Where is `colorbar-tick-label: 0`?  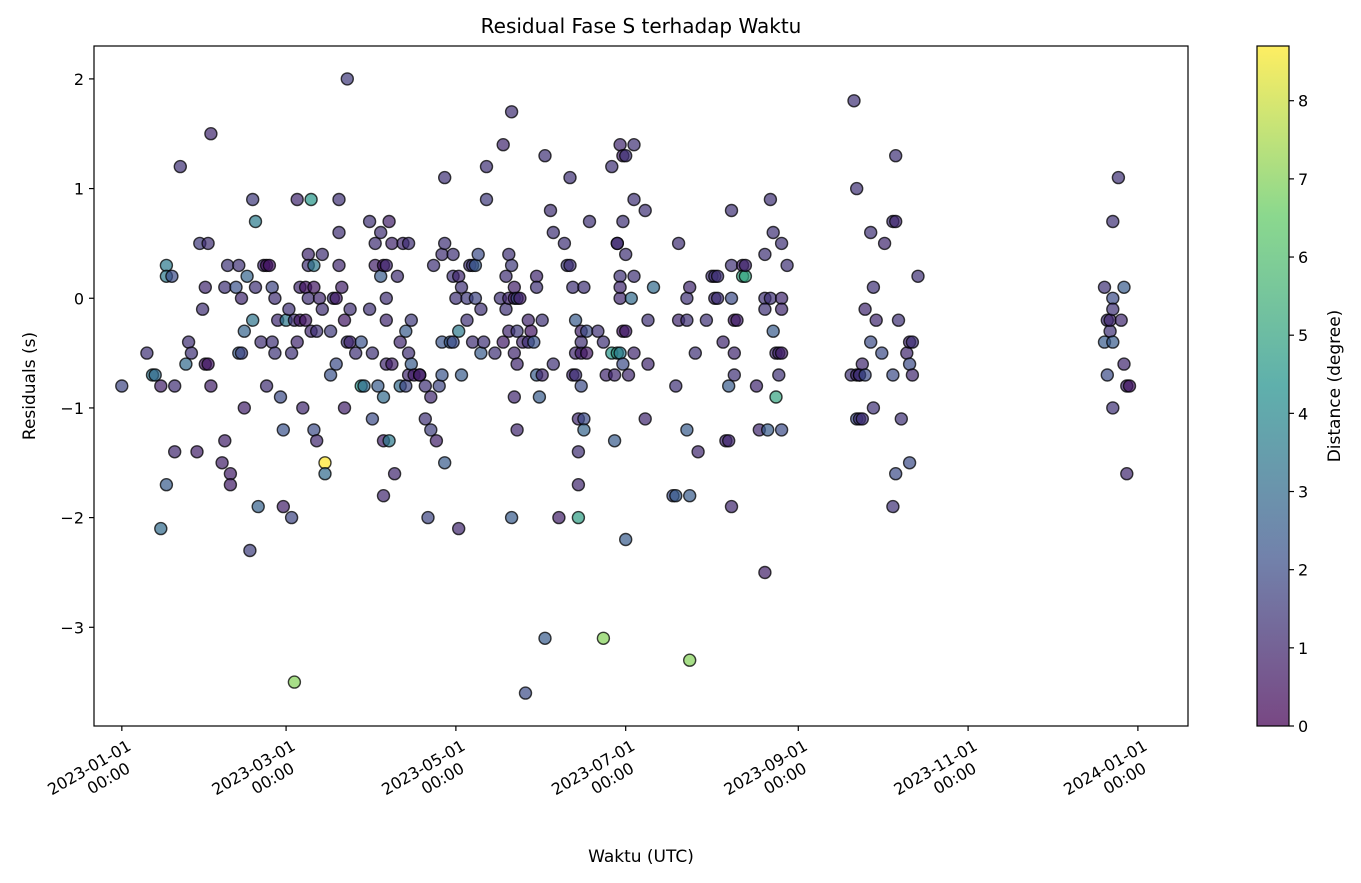
colorbar-tick-label: 0 is located at coordinates (1303, 726).